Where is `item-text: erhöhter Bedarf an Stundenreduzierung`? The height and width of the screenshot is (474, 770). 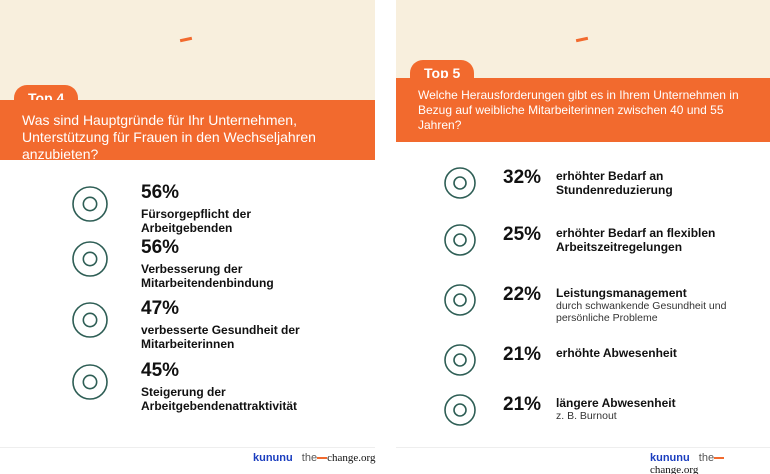 item-text: erhöhter Bedarf an Stundenreduzierung is located at coordinates (643, 183).